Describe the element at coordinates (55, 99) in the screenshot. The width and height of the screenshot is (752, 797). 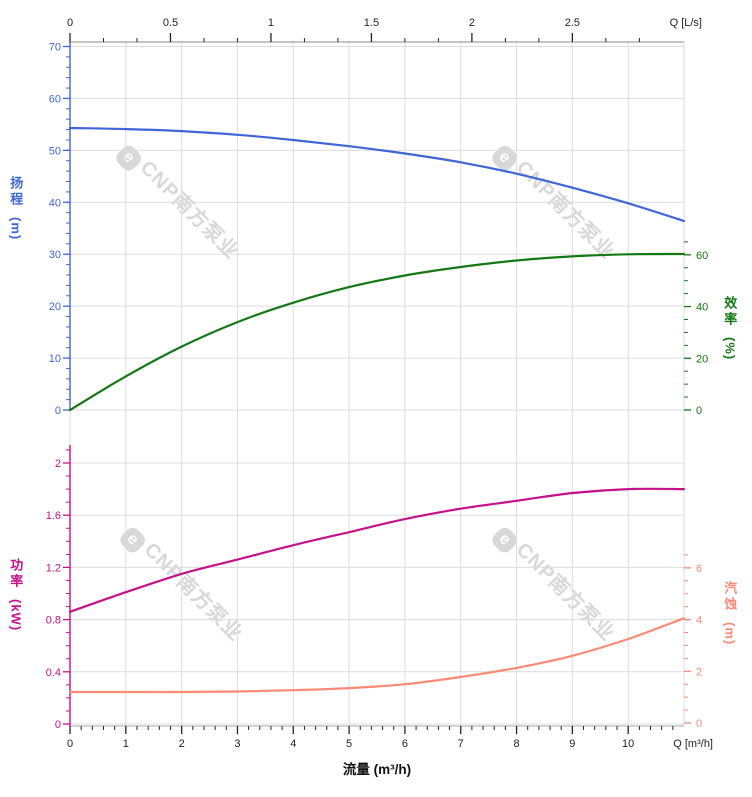
I see `head-axis-tick-label: 60` at that location.